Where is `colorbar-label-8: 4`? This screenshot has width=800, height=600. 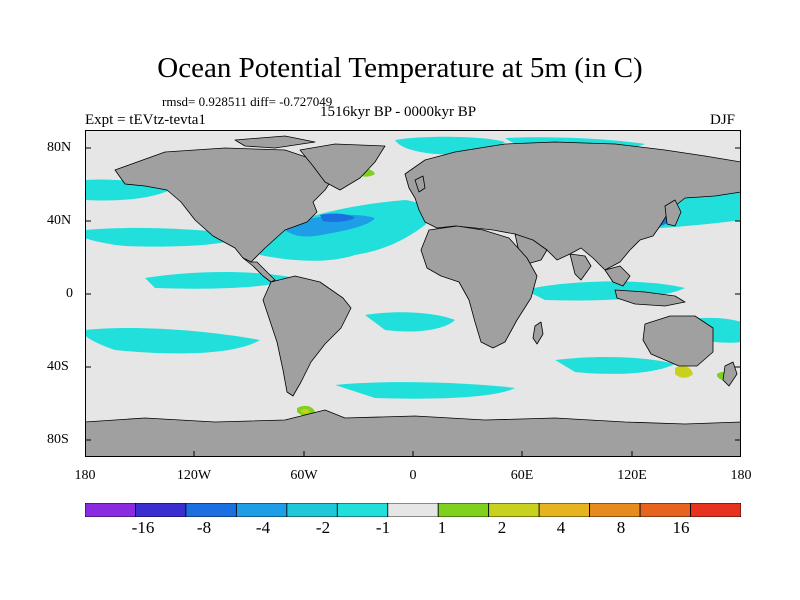
colorbar-label-8: 4 is located at coordinates (561, 527).